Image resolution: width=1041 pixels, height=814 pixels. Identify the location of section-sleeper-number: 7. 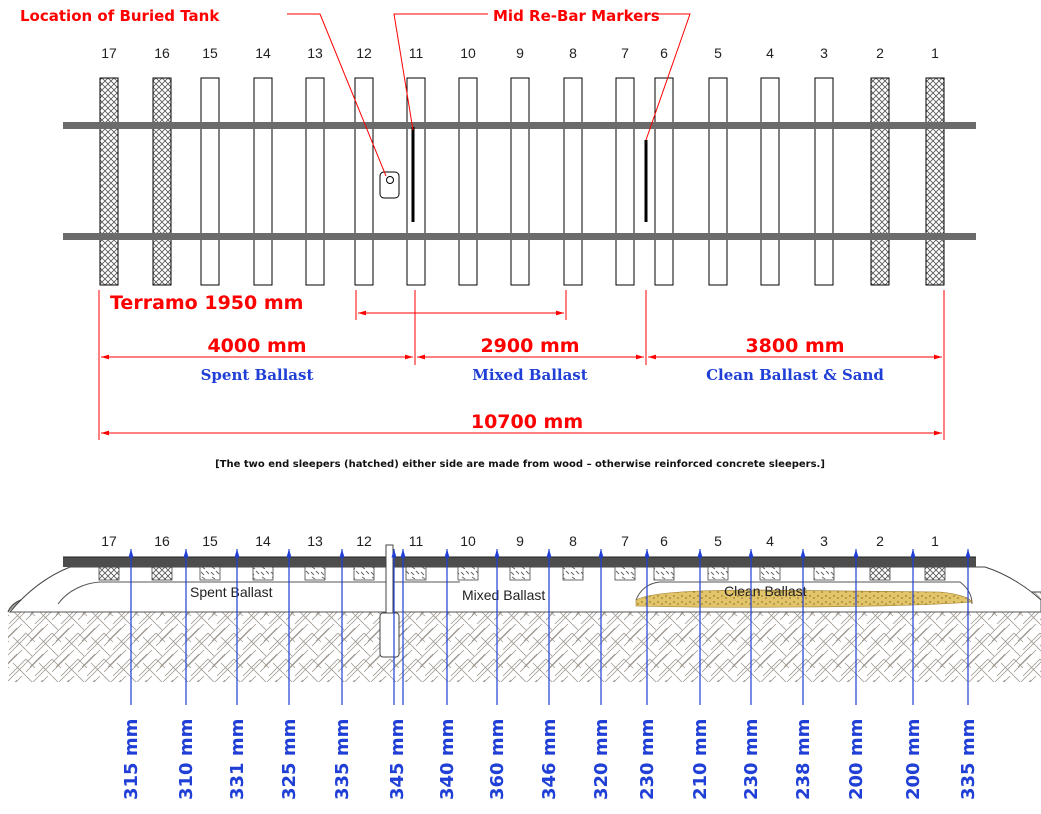
(625, 541).